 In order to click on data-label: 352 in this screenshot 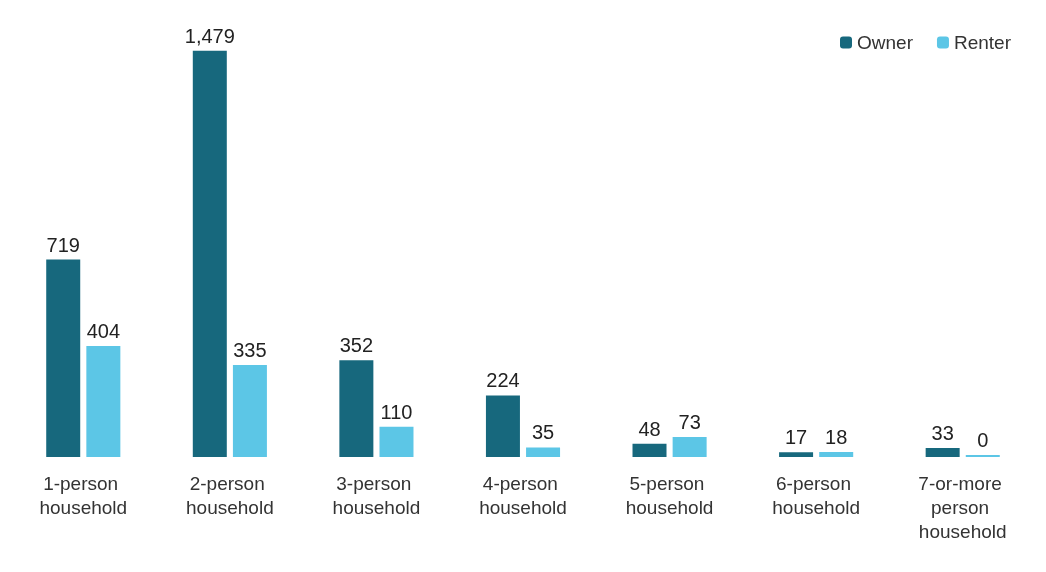, I will do `click(356, 345)`.